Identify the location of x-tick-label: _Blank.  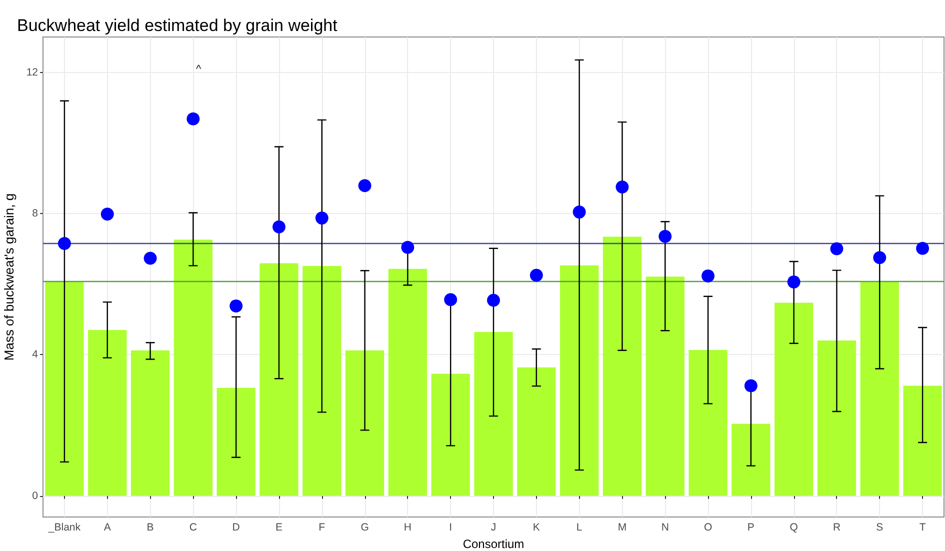
(64, 528).